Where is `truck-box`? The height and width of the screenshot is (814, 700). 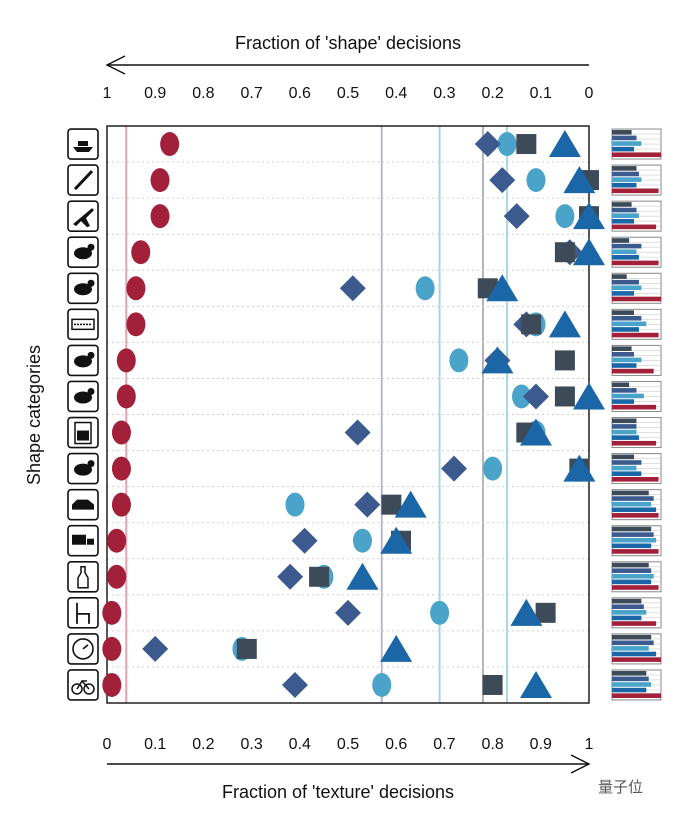
truck-box is located at coordinates (79, 539).